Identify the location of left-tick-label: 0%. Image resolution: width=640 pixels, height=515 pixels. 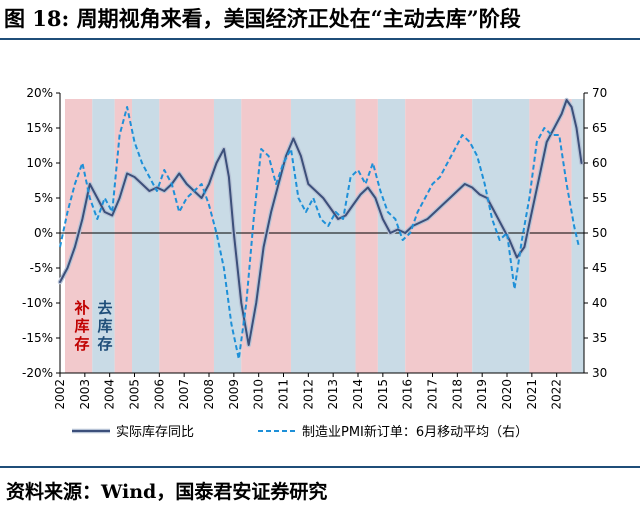
(43, 233).